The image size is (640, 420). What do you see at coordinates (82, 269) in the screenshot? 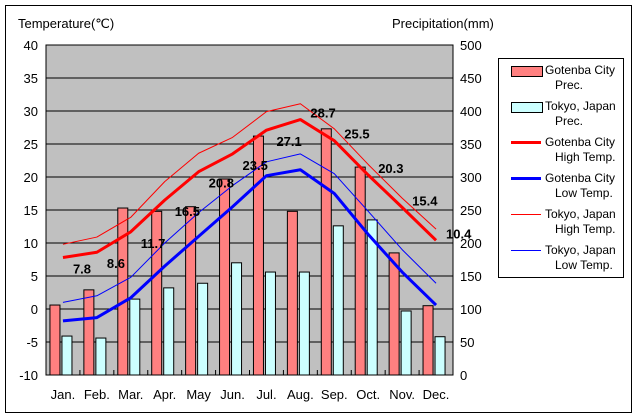
I see `data-label-gotenba-high: 7.8` at bounding box center [82, 269].